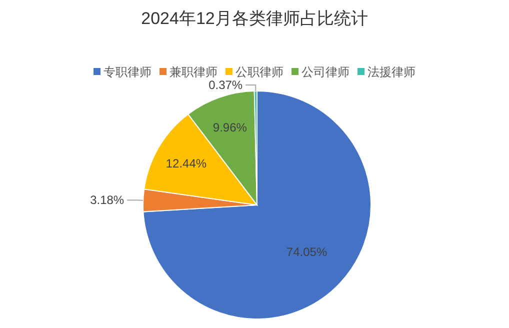 The width and height of the screenshot is (509, 328). Describe the element at coordinates (260, 72) in the screenshot. I see `legend-label: 公职律师` at that location.